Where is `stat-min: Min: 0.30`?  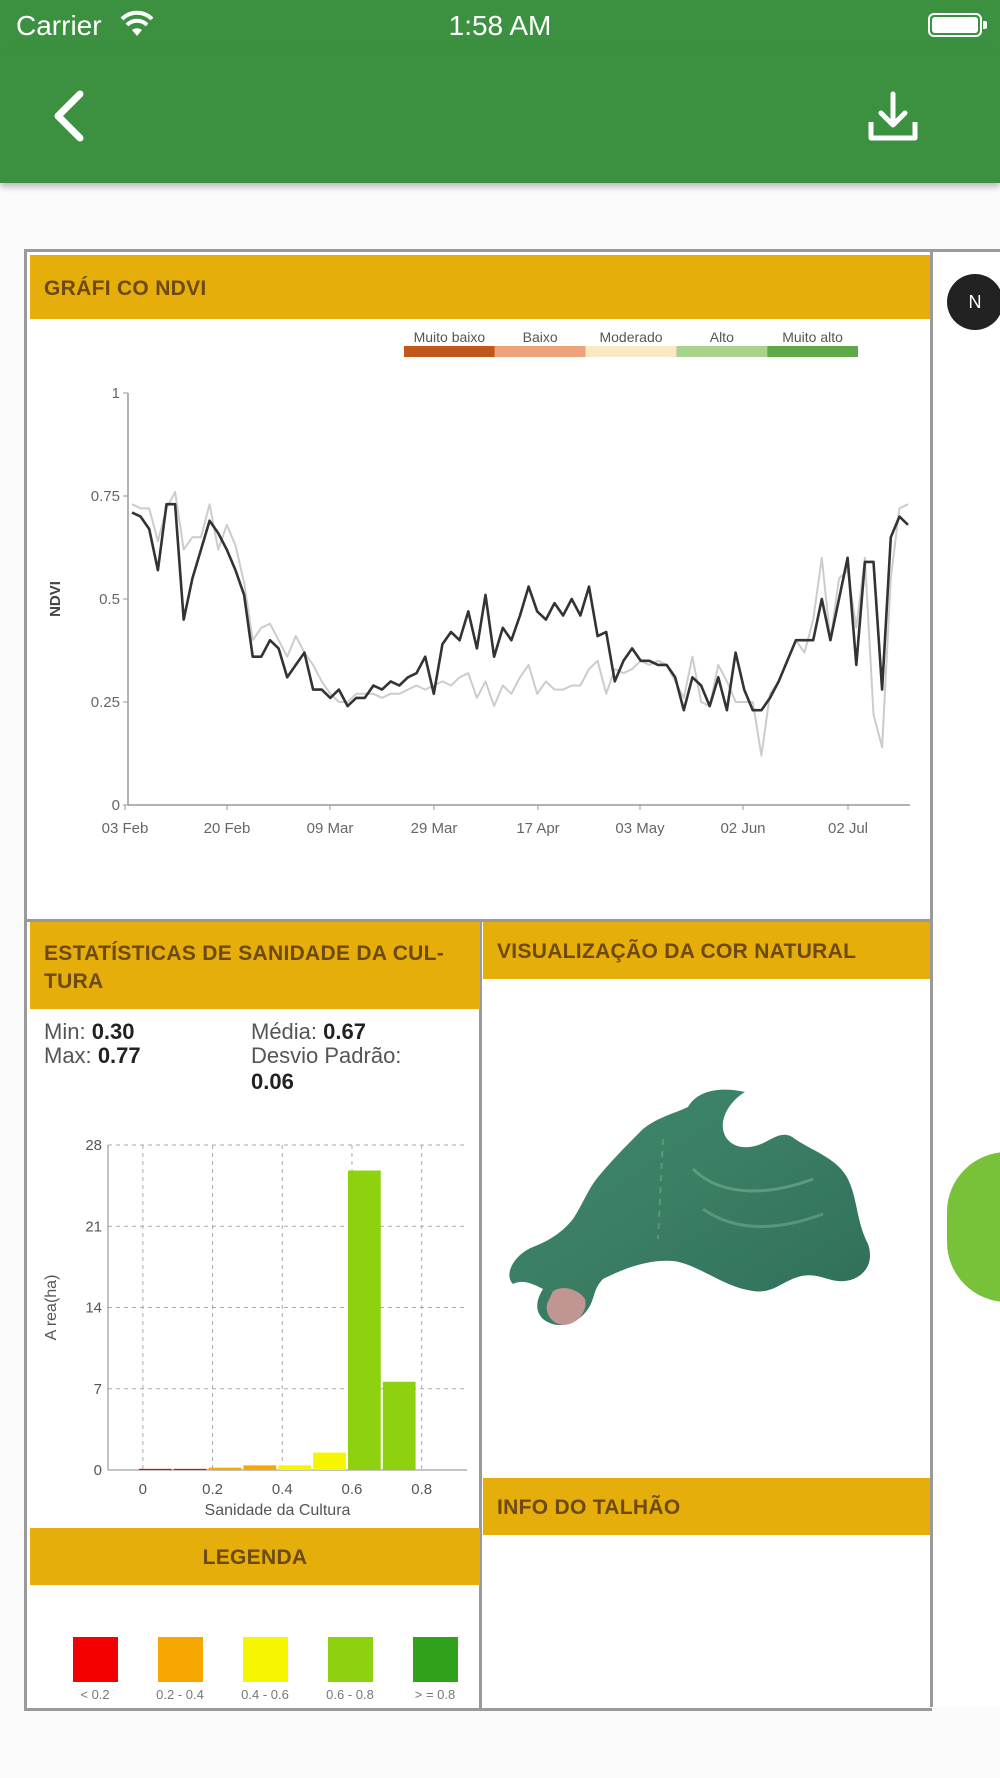 stat-min: Min: 0.30 is located at coordinates (89, 1032).